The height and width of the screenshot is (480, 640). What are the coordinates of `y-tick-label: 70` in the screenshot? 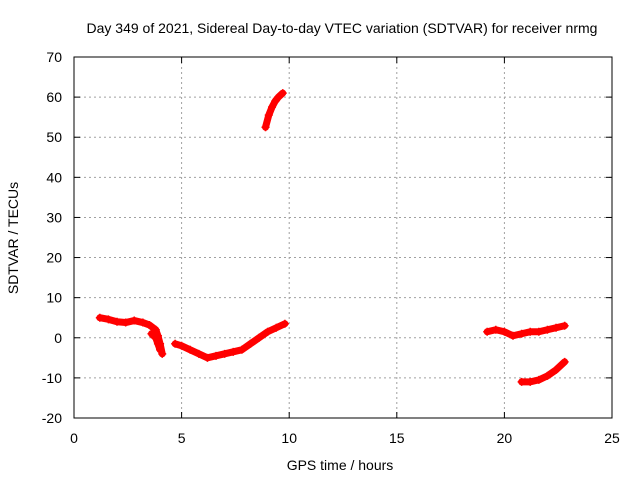 It's located at (54, 57).